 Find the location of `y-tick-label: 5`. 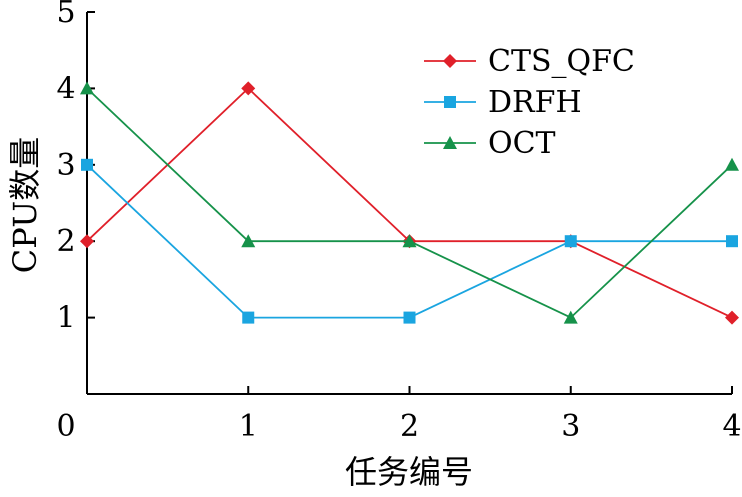

y-tick-label: 5 is located at coordinates (65, 15).